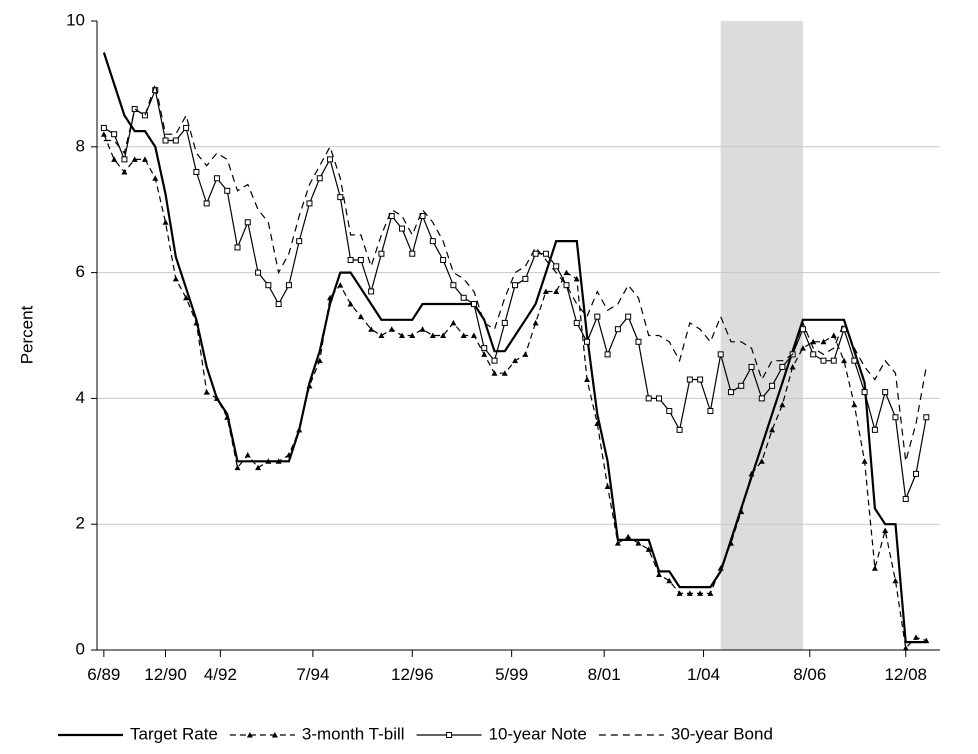  I want to click on x-tick-label: 12/90, so click(165, 674).